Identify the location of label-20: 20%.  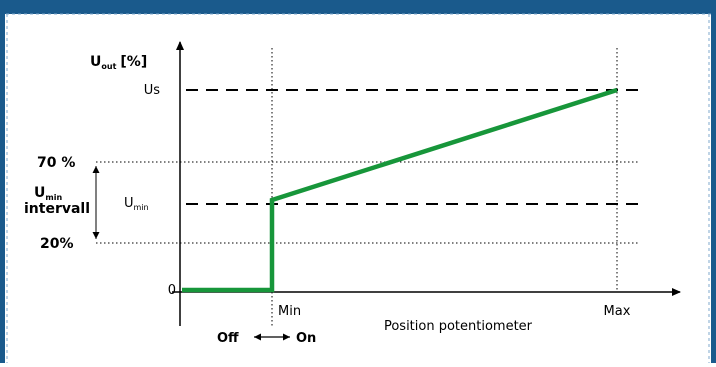
(57, 244).